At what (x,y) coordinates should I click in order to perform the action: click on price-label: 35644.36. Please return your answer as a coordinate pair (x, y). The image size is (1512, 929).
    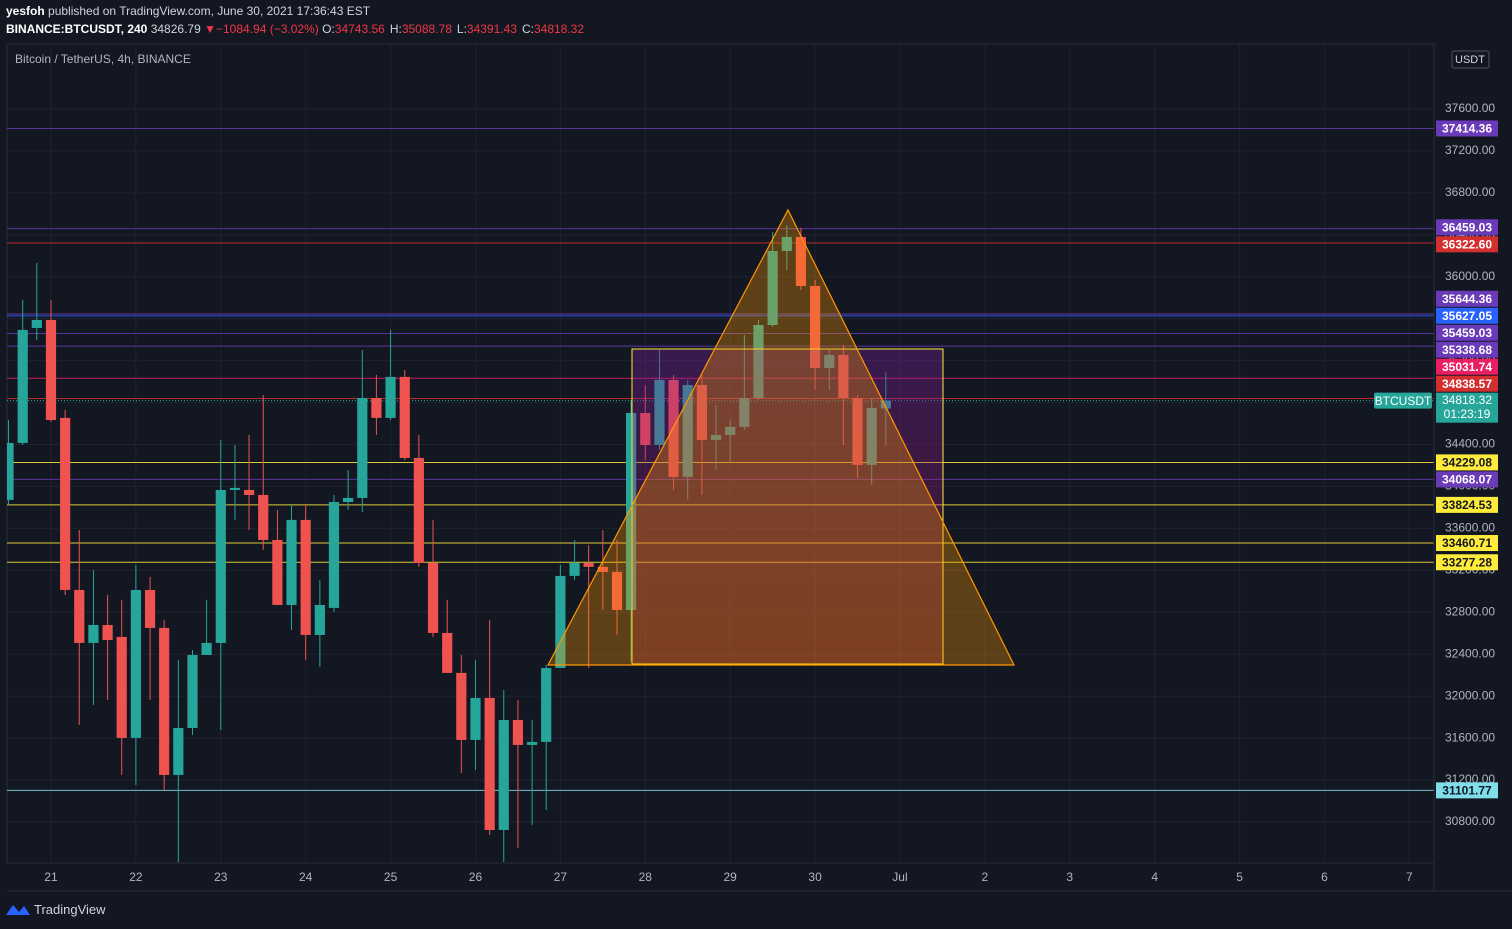
    Looking at the image, I should click on (1467, 299).